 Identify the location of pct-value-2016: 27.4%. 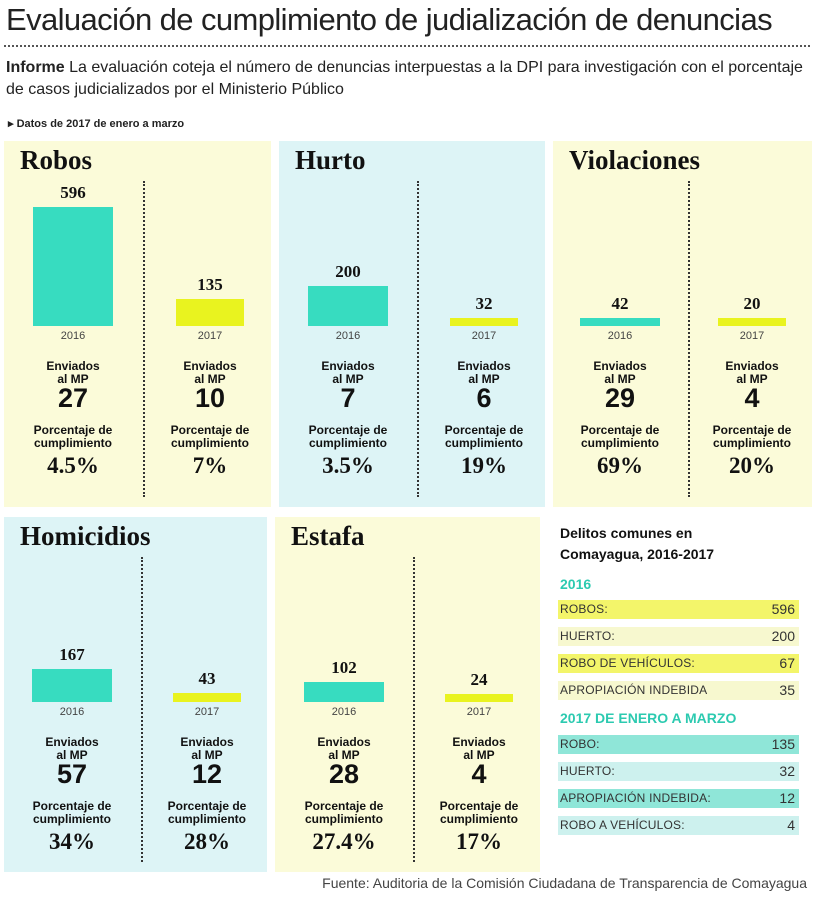
(344, 841).